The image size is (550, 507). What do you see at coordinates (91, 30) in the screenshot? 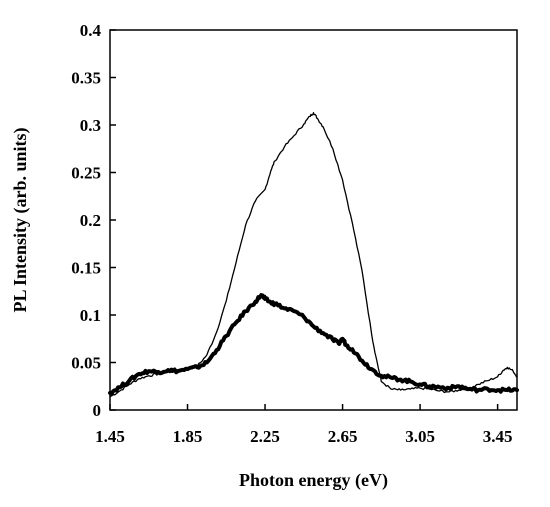
I see `y-tick-label: 0.4` at bounding box center [91, 30].